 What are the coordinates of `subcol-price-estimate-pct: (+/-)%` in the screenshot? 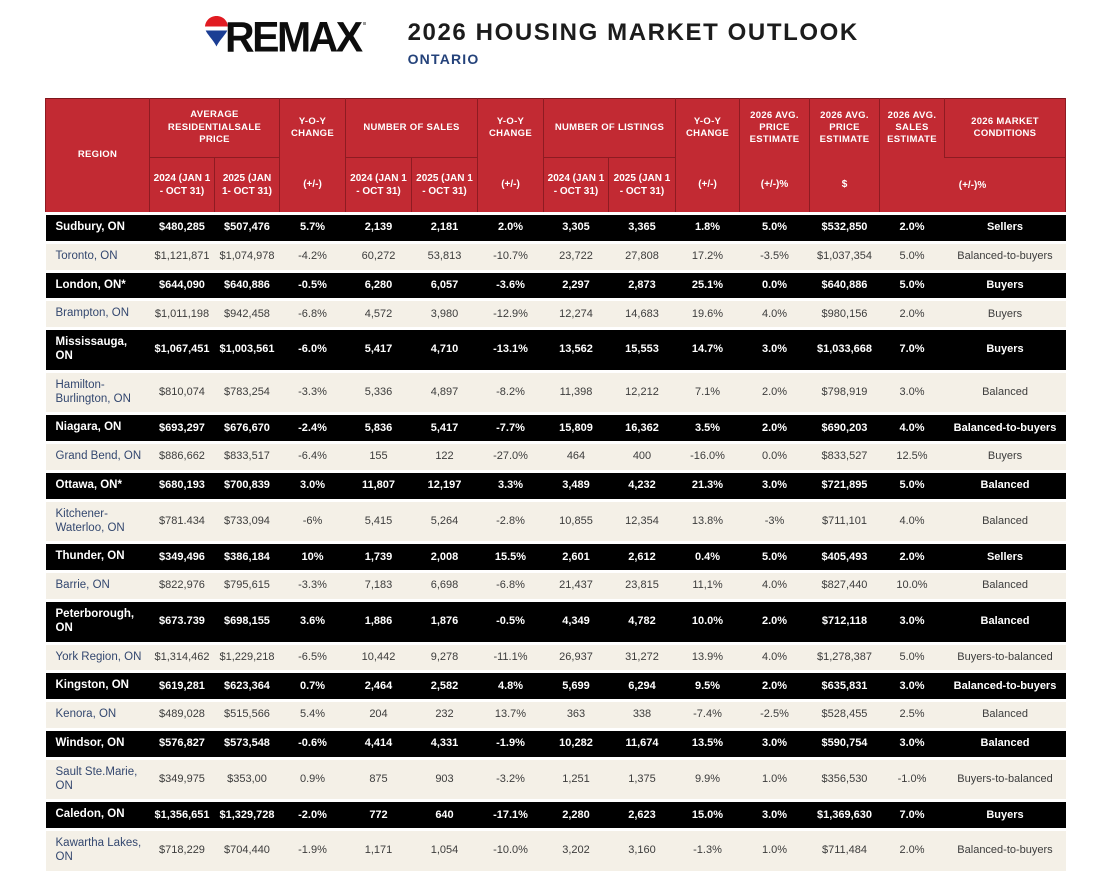 It's located at (774, 185).